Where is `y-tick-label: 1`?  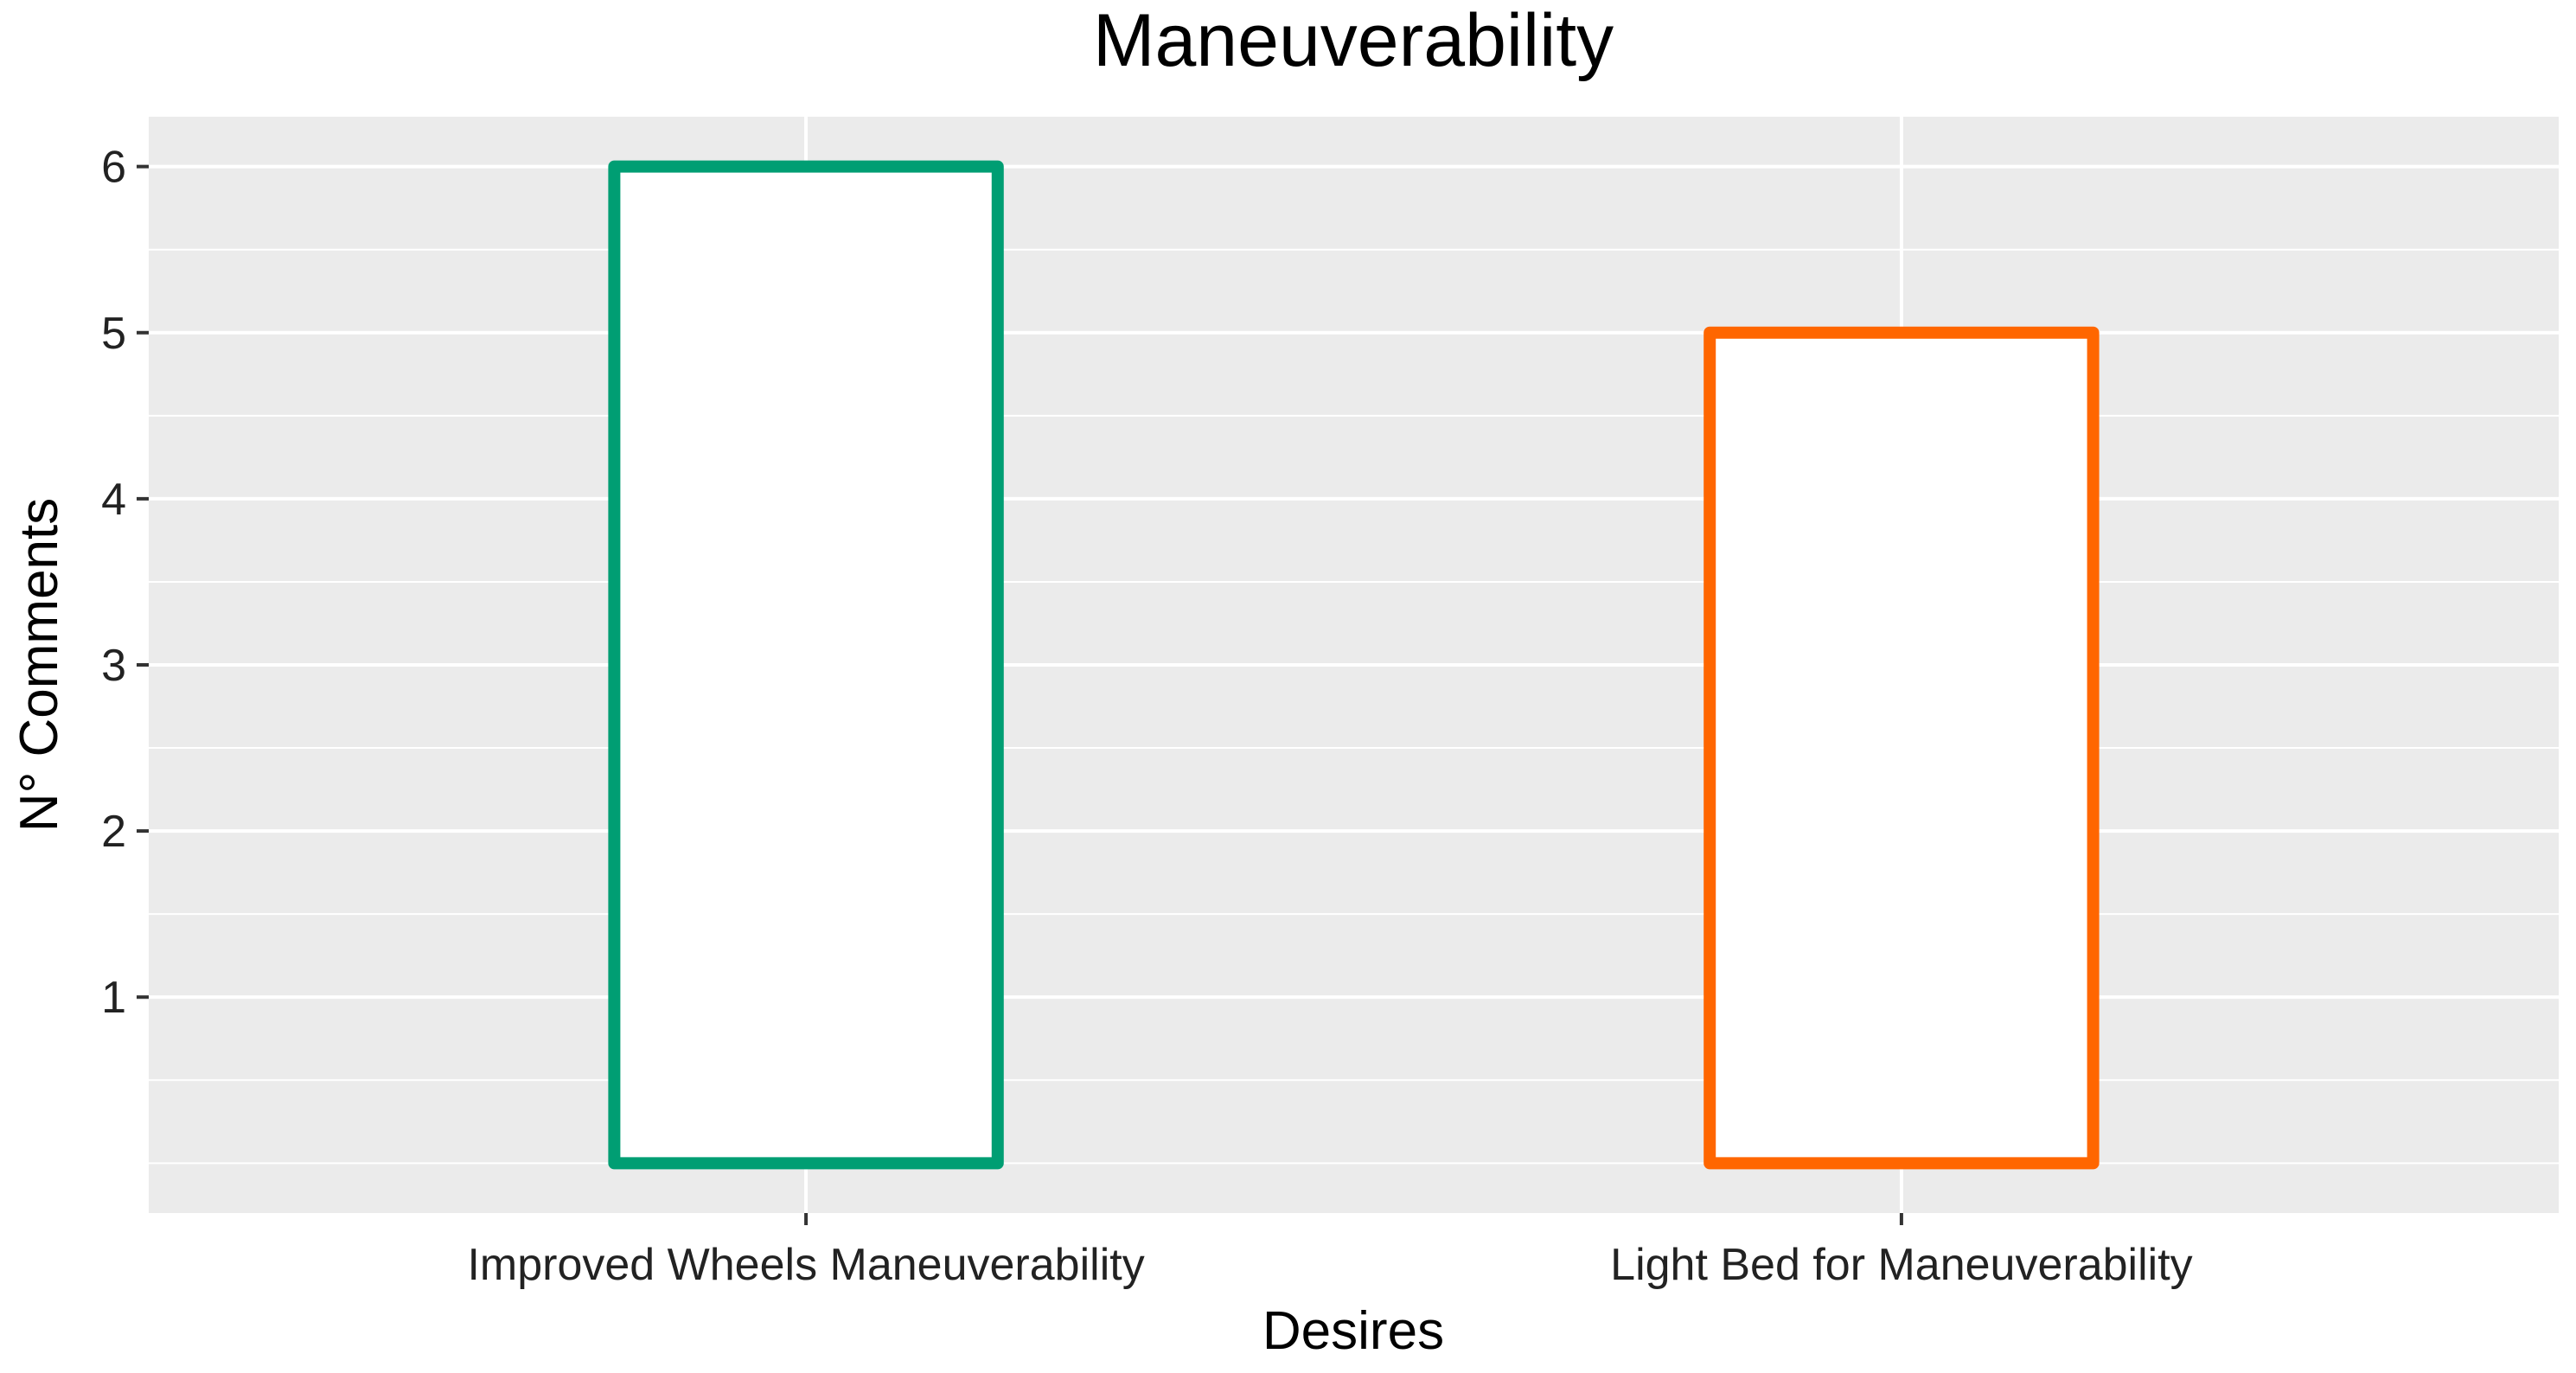 y-tick-label: 1 is located at coordinates (113, 998).